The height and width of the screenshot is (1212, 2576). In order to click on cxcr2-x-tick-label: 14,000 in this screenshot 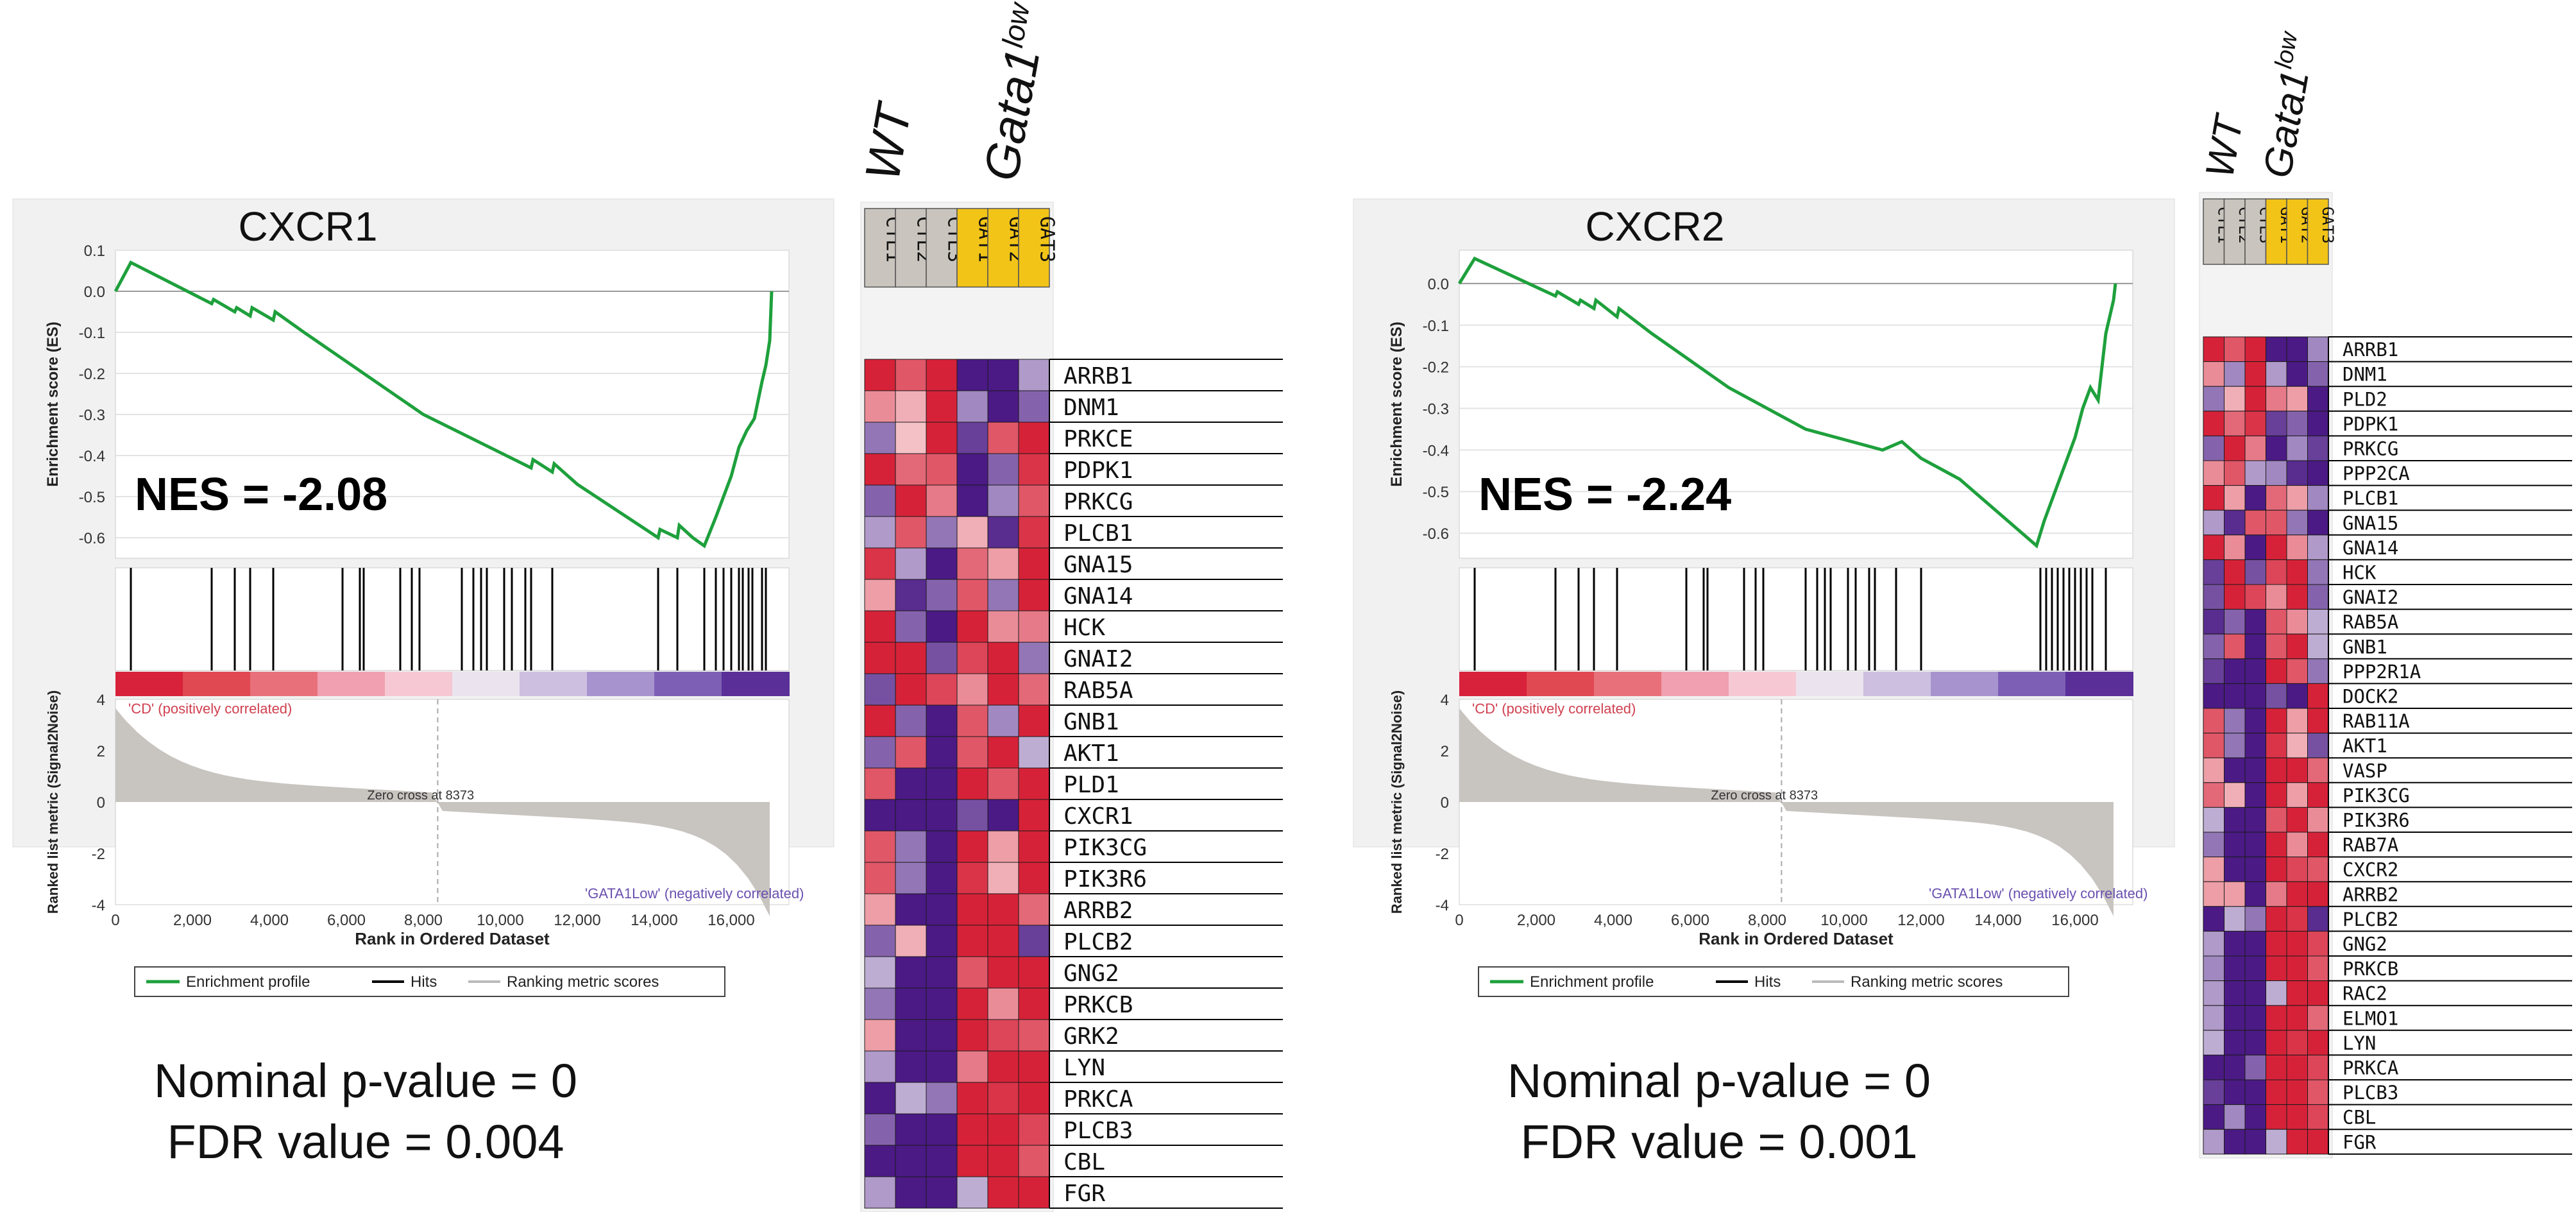, I will do `click(1997, 920)`.